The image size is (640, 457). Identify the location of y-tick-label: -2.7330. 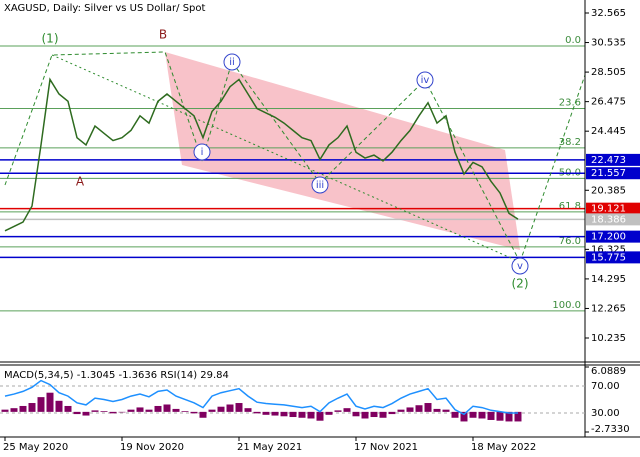
(610, 429).